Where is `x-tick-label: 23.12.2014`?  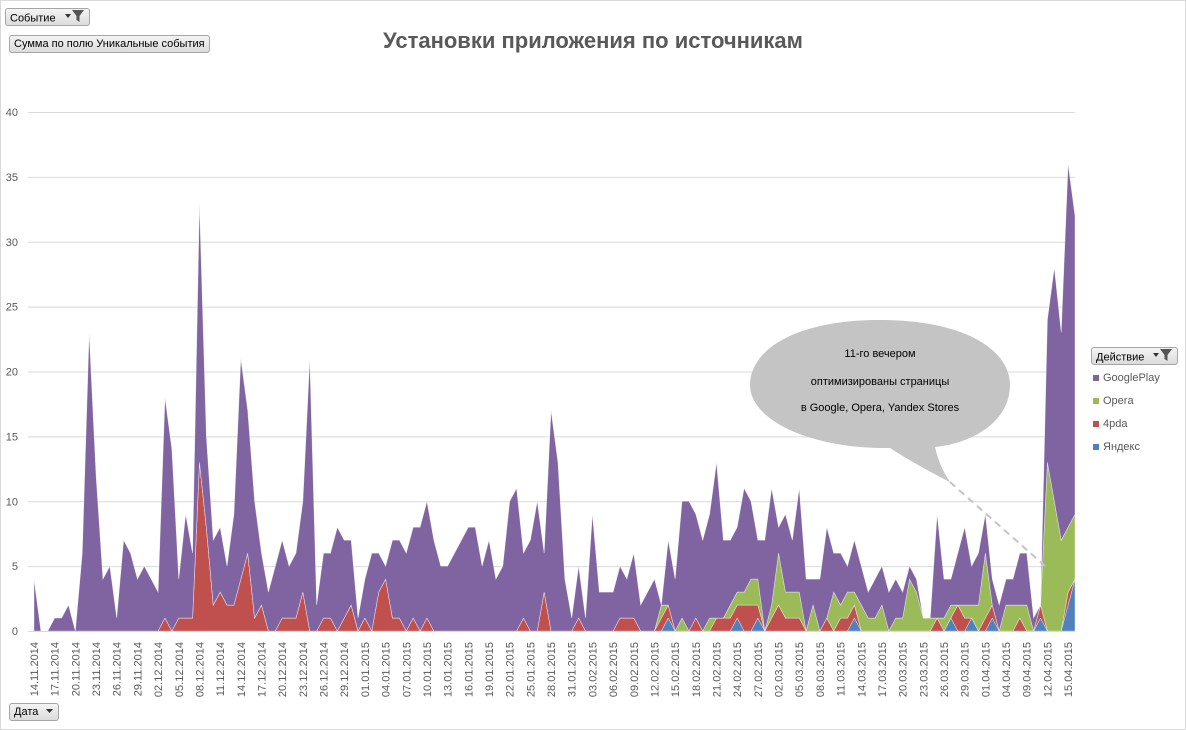
x-tick-label: 23.12.2014 is located at coordinates (304, 669).